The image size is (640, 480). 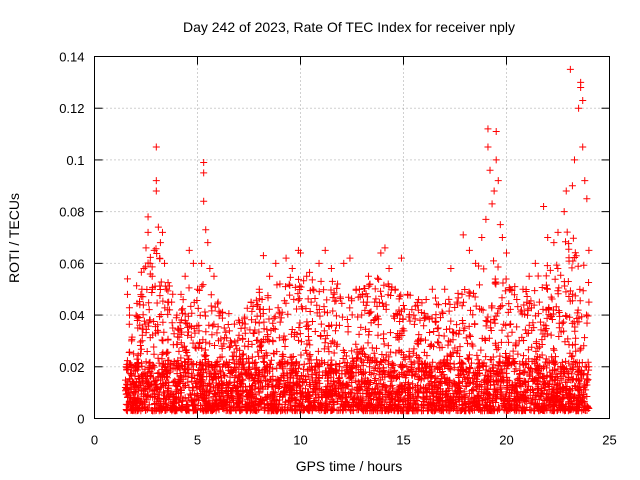 What do you see at coordinates (403, 440) in the screenshot?
I see `x-tick-label: 15` at bounding box center [403, 440].